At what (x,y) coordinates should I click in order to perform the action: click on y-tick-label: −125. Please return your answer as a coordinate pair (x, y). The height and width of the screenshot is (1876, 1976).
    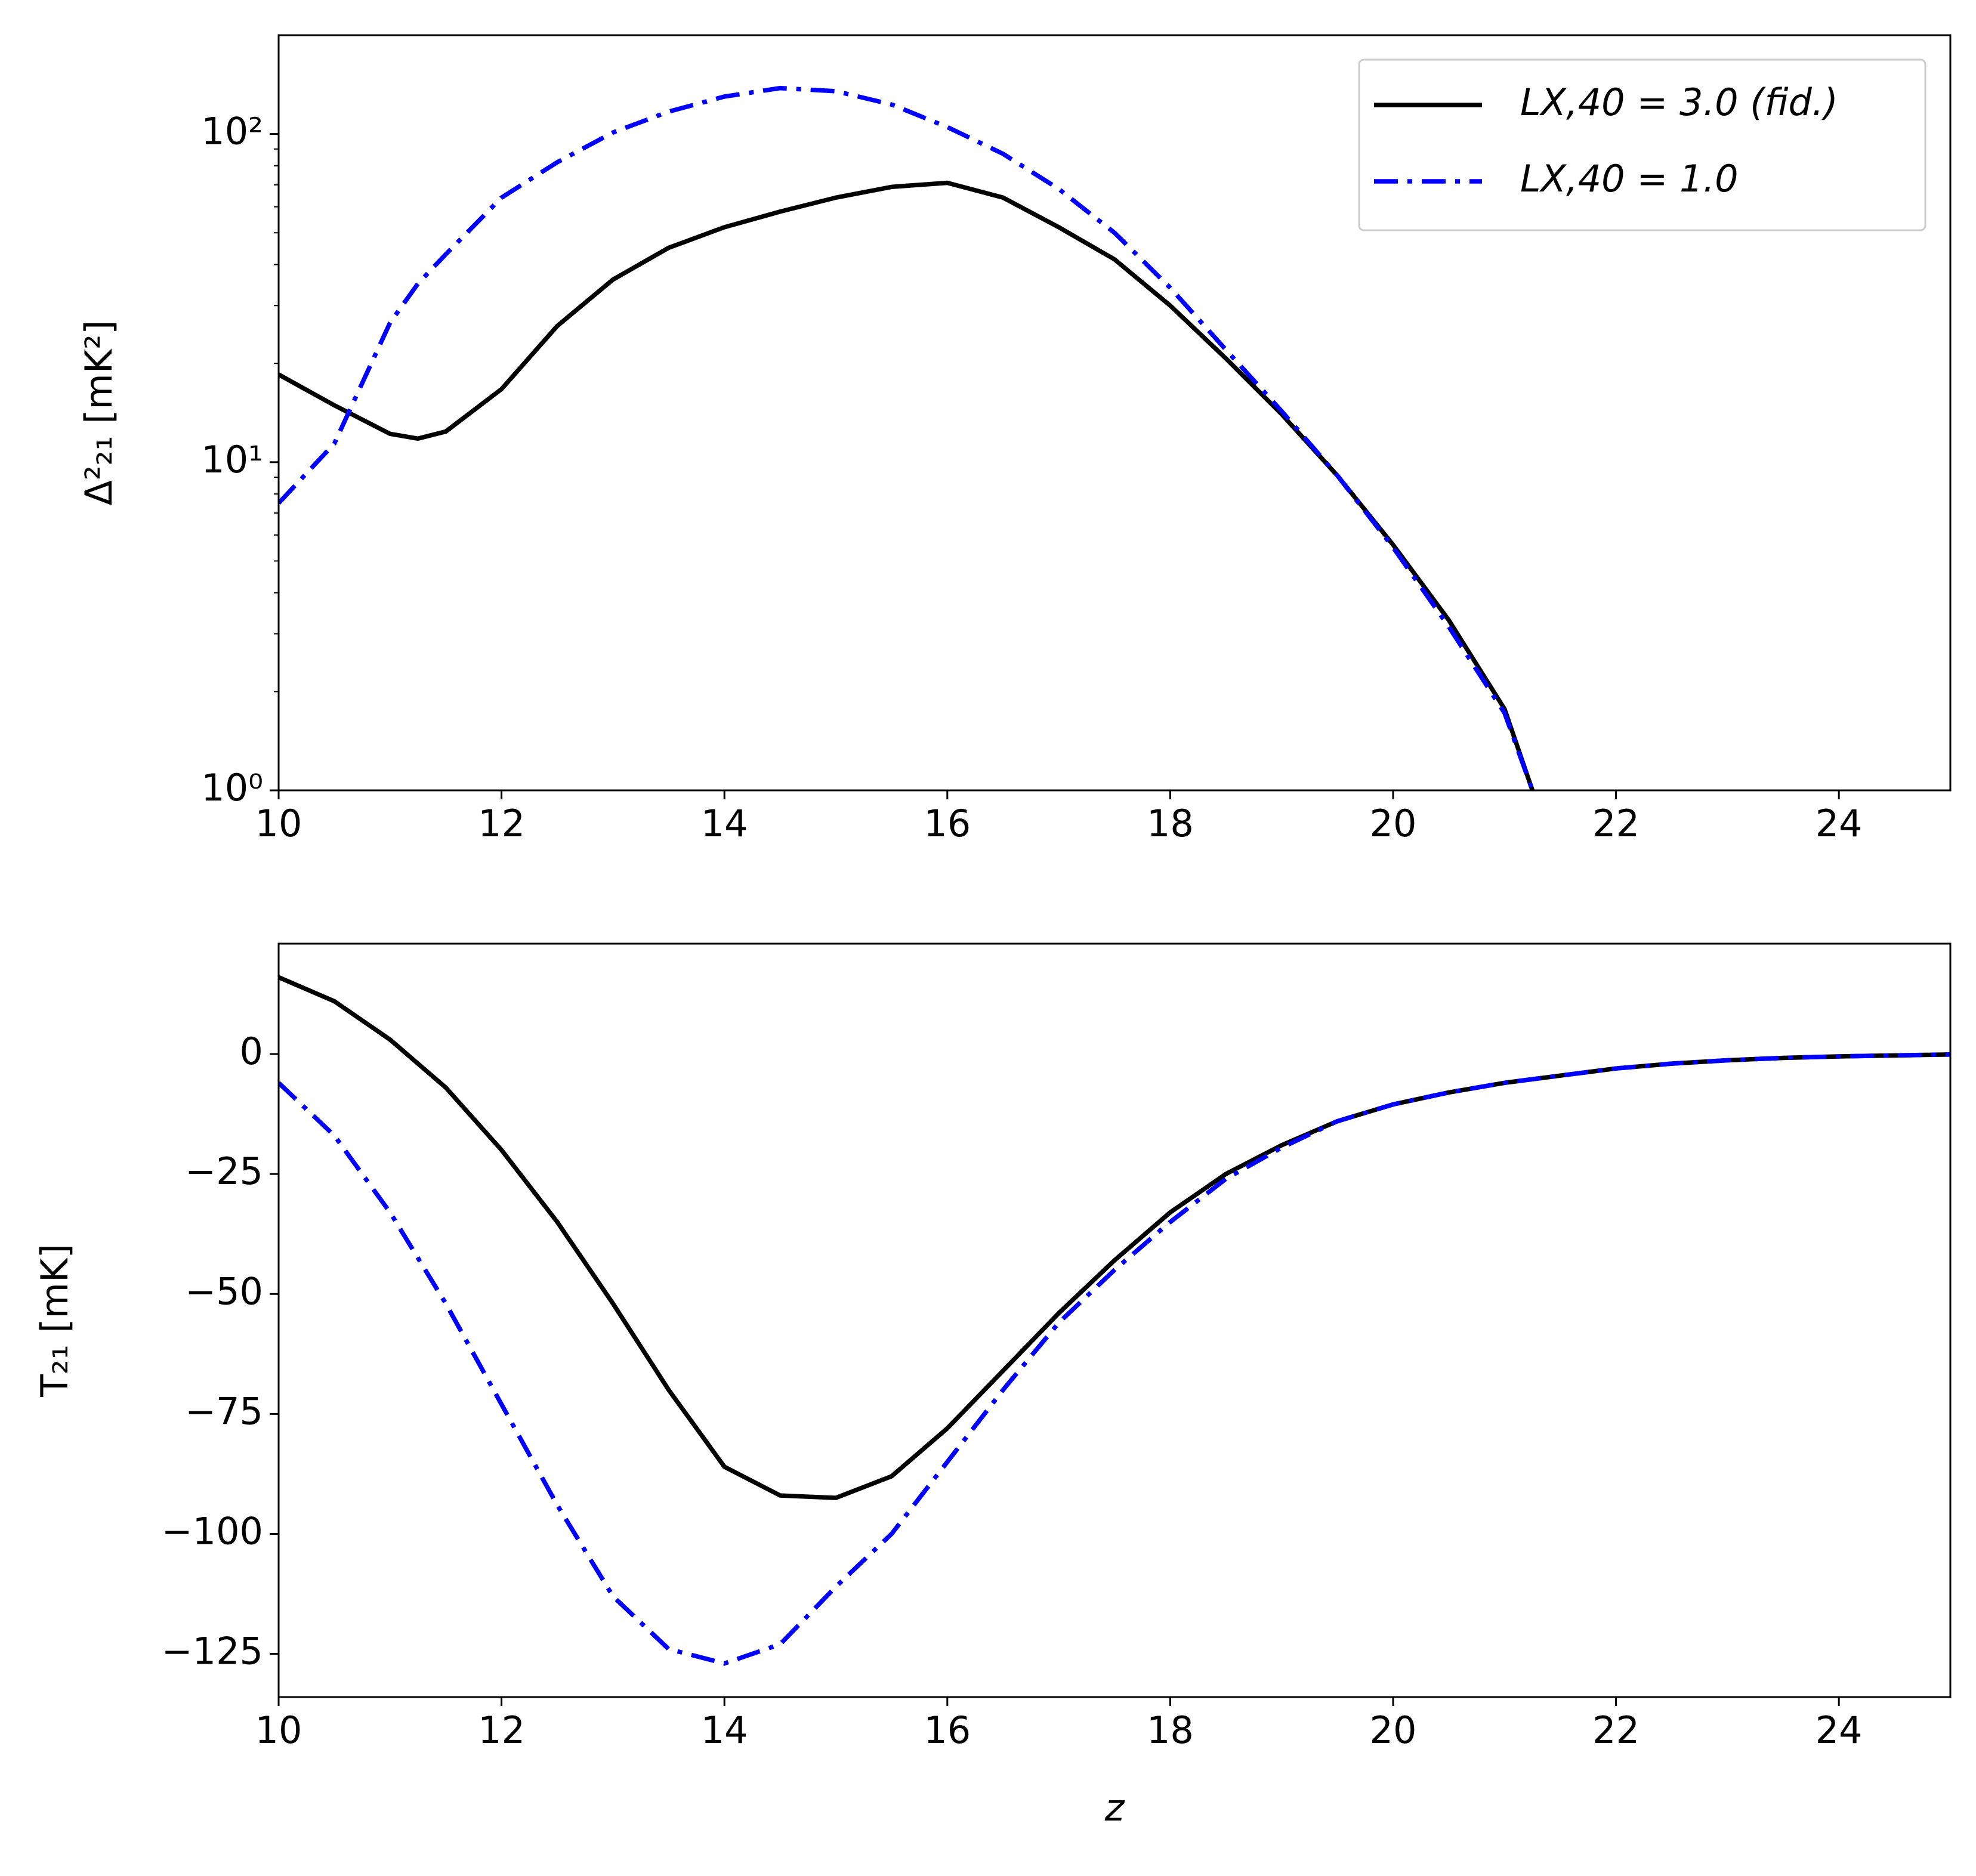
    Looking at the image, I should click on (212, 1651).